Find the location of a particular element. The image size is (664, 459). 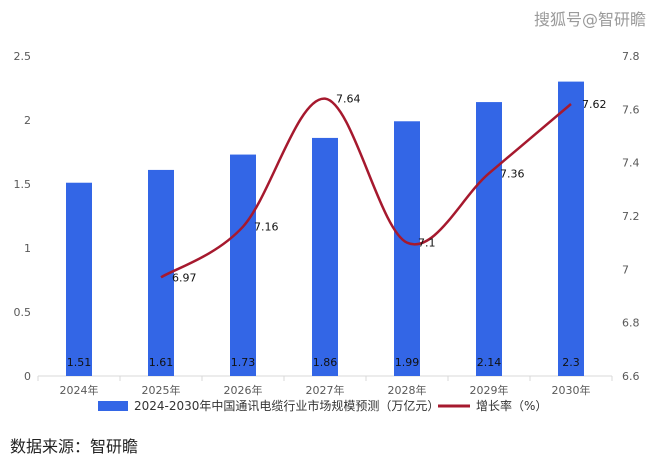

bar-data-label: 1.51 is located at coordinates (79, 362).